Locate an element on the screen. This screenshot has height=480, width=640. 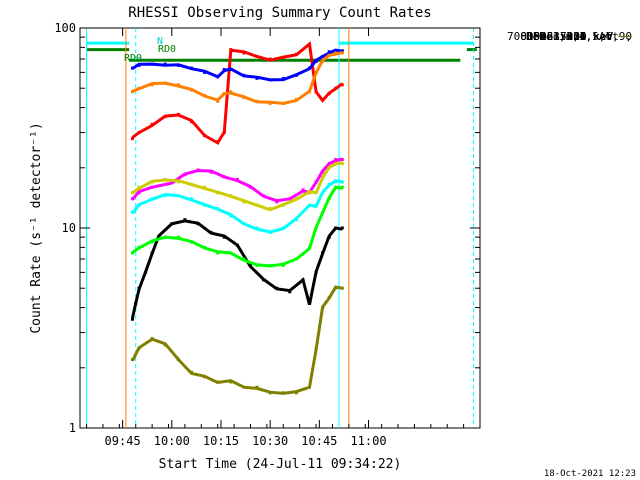
legend-label-3: 25 - 50 keV is located at coordinates (576, 36).